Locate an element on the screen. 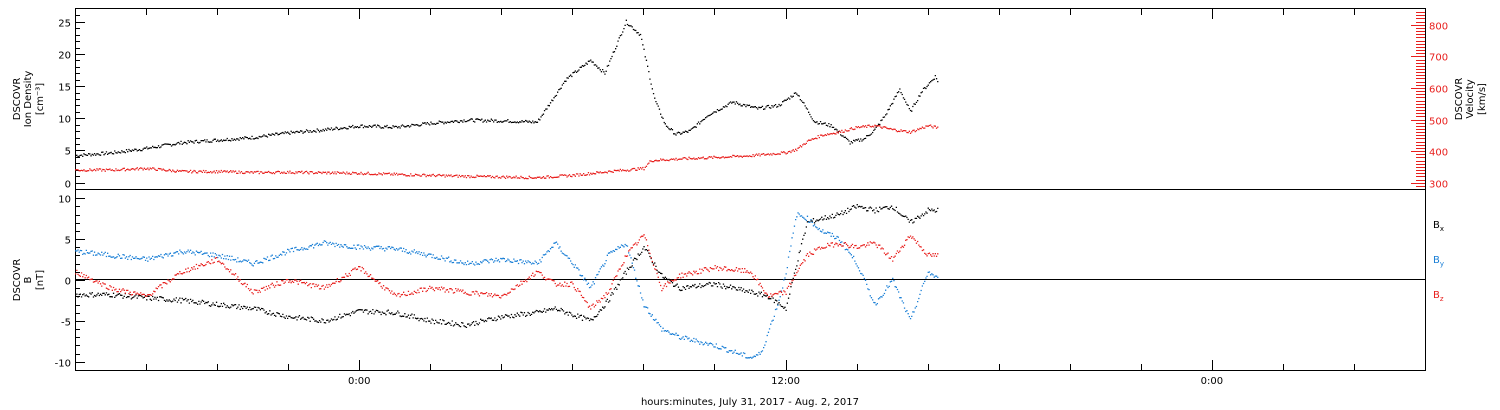 This screenshot has width=1500, height=410. svg-text: Velocity is located at coordinates (1470, 98).